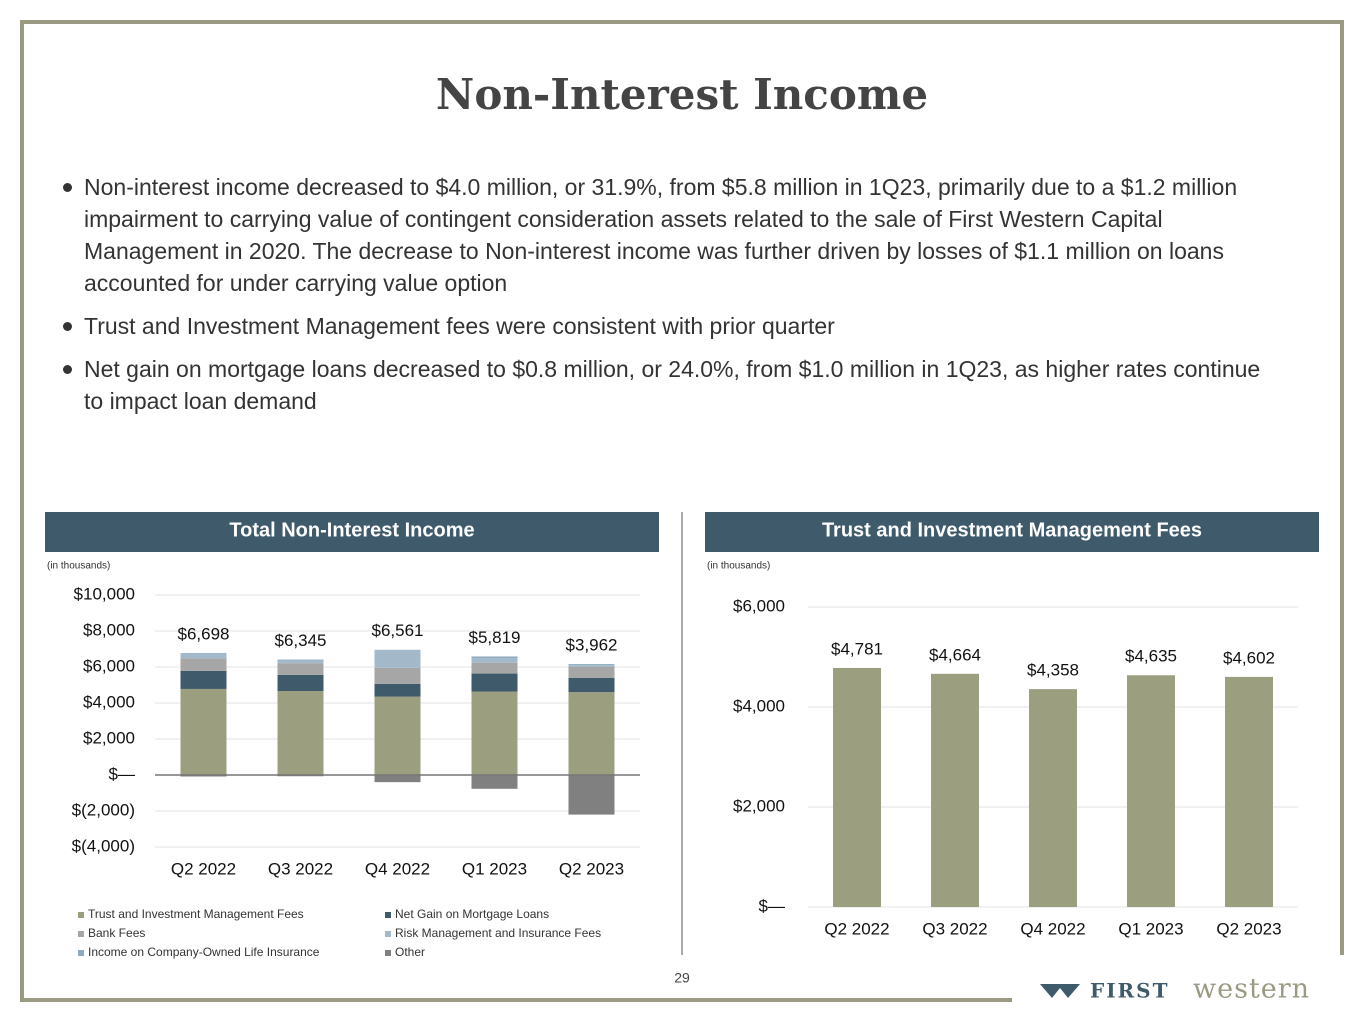 The width and height of the screenshot is (1365, 1024). What do you see at coordinates (1251, 989) in the screenshot?
I see `logo-second: western` at bounding box center [1251, 989].